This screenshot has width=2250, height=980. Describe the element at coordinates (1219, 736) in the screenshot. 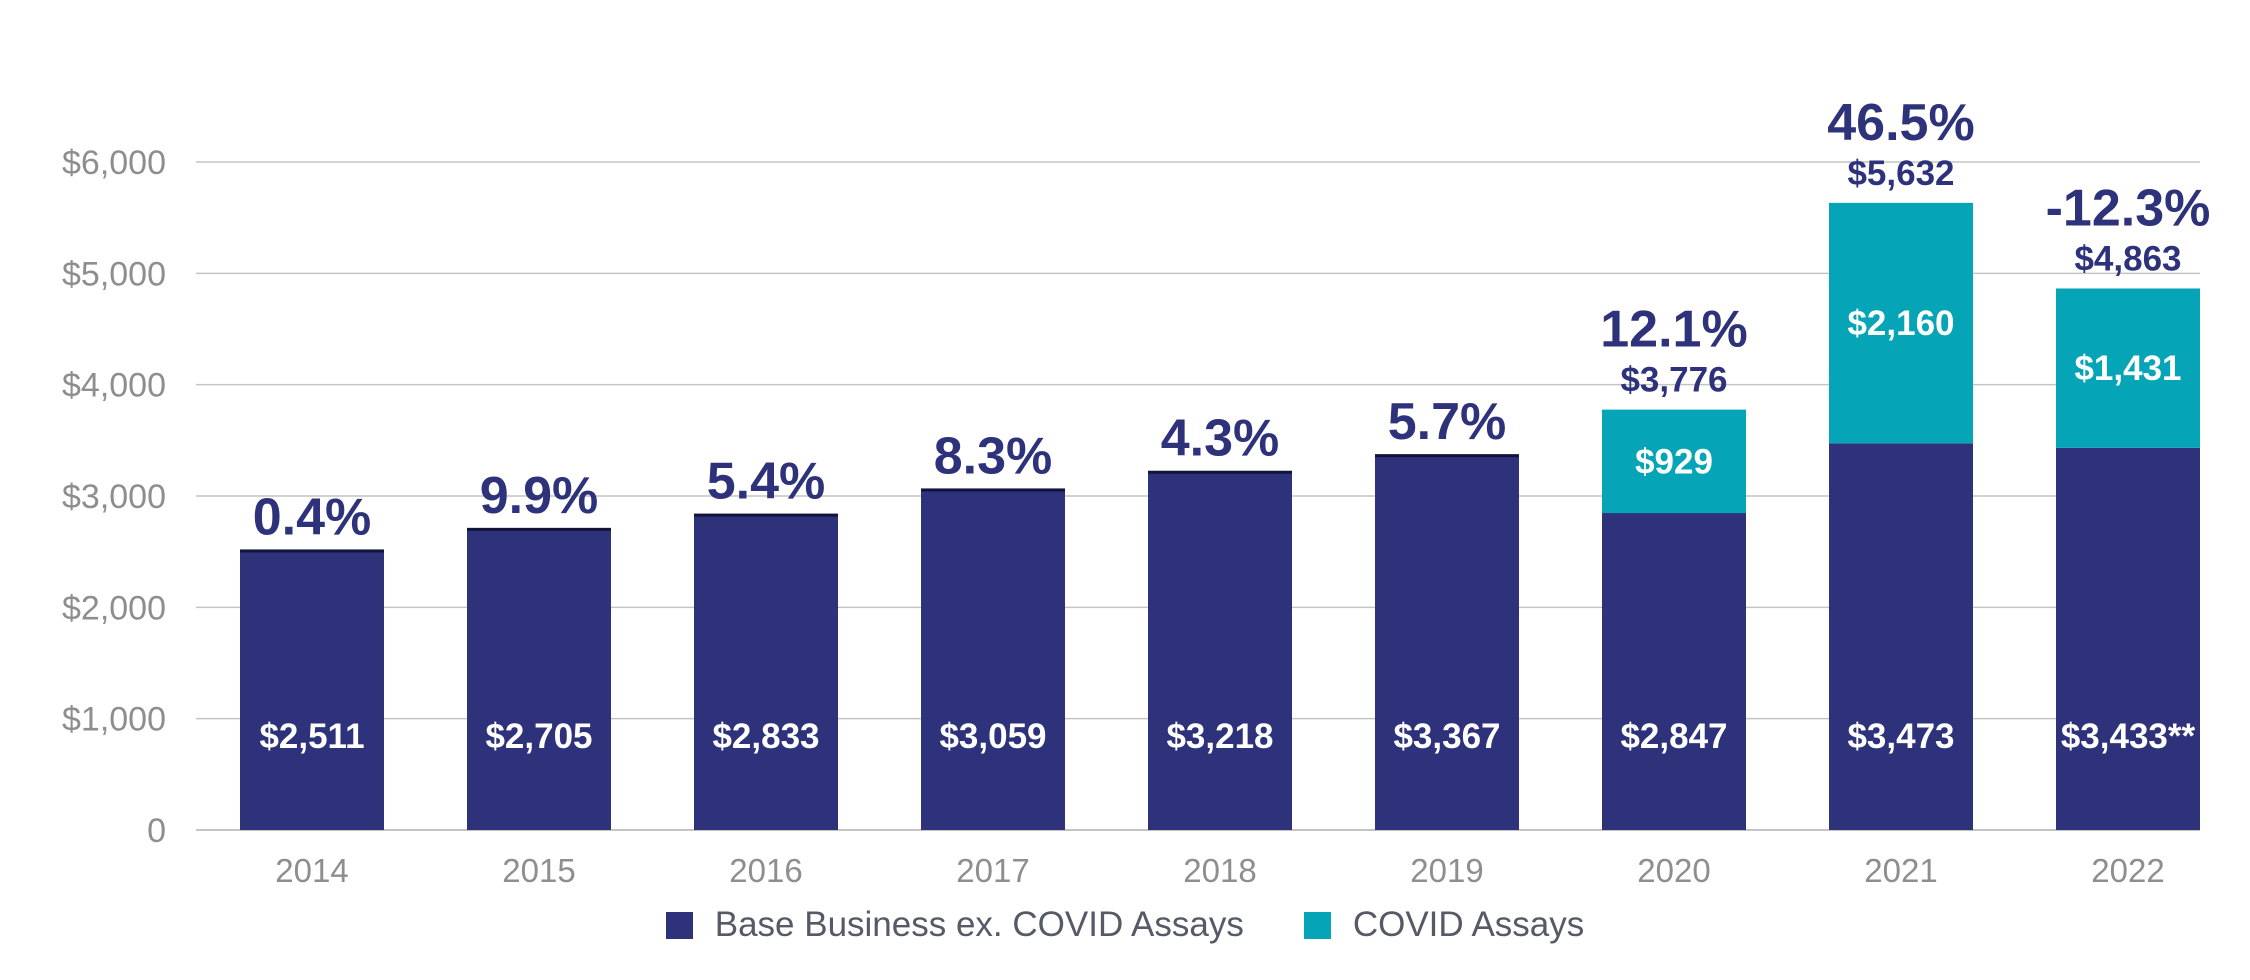

I see `bar-base-value-label: $3,218` at that location.